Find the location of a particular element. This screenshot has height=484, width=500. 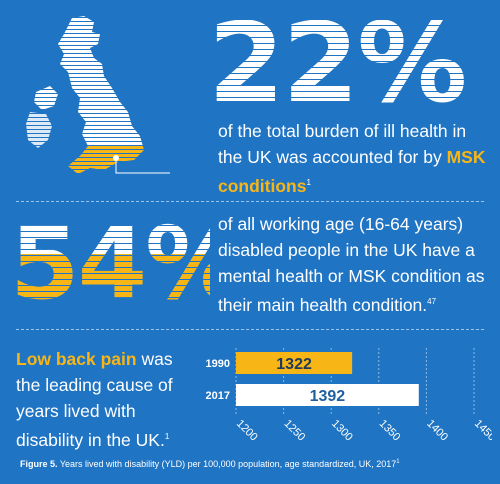

stat1-value: 22% is located at coordinates (348, 63).